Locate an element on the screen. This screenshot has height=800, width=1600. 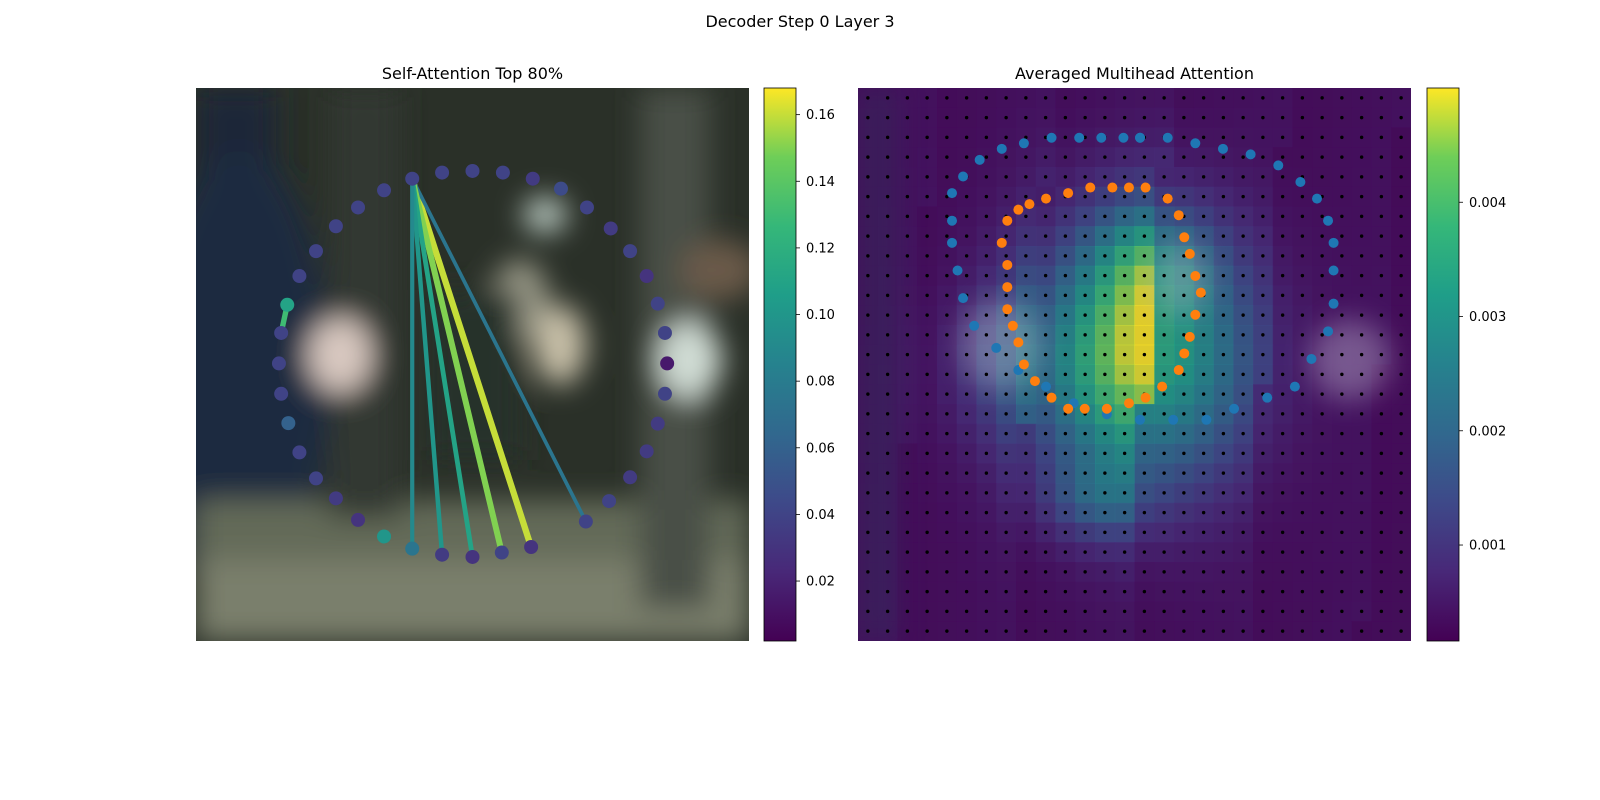
attention-link is located at coordinates (442, 368).